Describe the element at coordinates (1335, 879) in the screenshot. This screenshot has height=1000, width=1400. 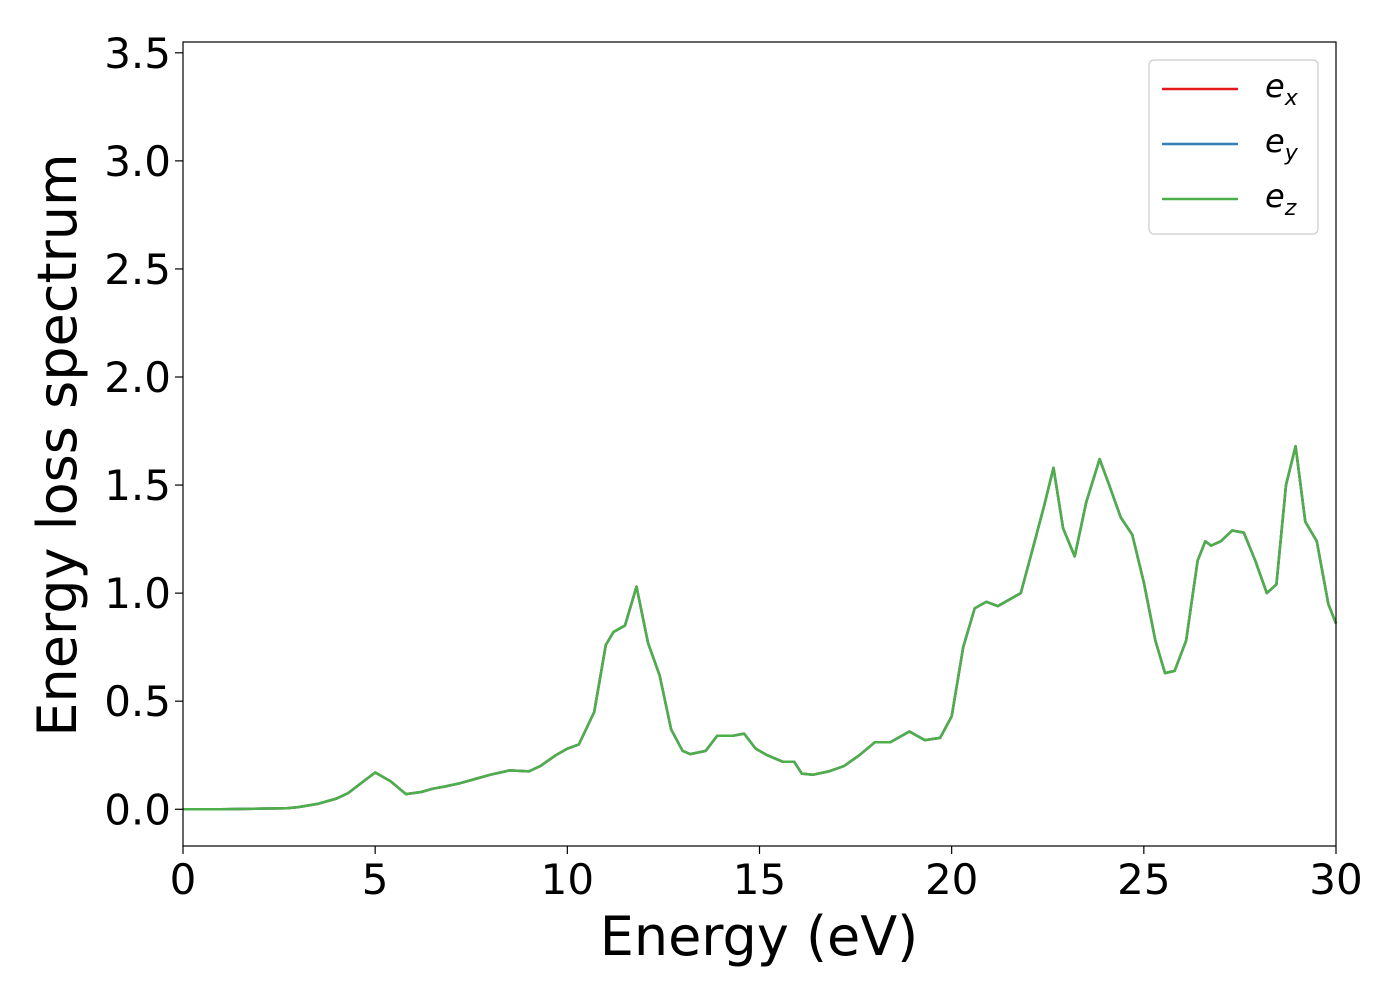
I see `x-tick-label: 30` at that location.